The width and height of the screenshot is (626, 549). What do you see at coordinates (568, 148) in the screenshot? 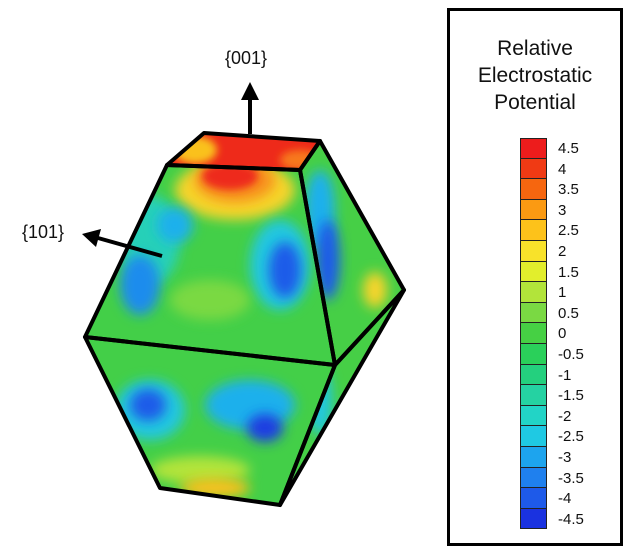
I see `colorbar-tick-label: 4.5` at bounding box center [568, 148].